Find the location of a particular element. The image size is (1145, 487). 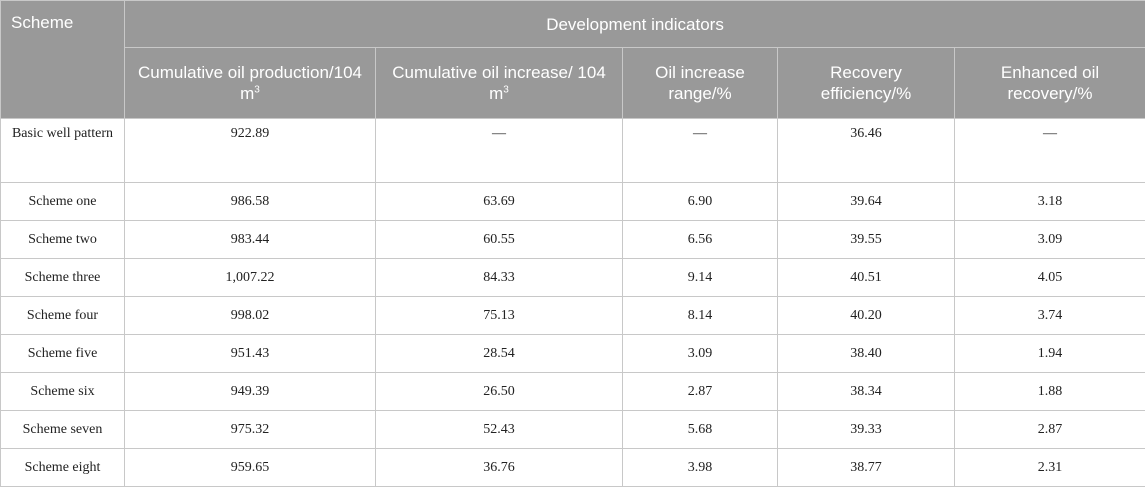

value-cell: 2.31 is located at coordinates (1050, 468).